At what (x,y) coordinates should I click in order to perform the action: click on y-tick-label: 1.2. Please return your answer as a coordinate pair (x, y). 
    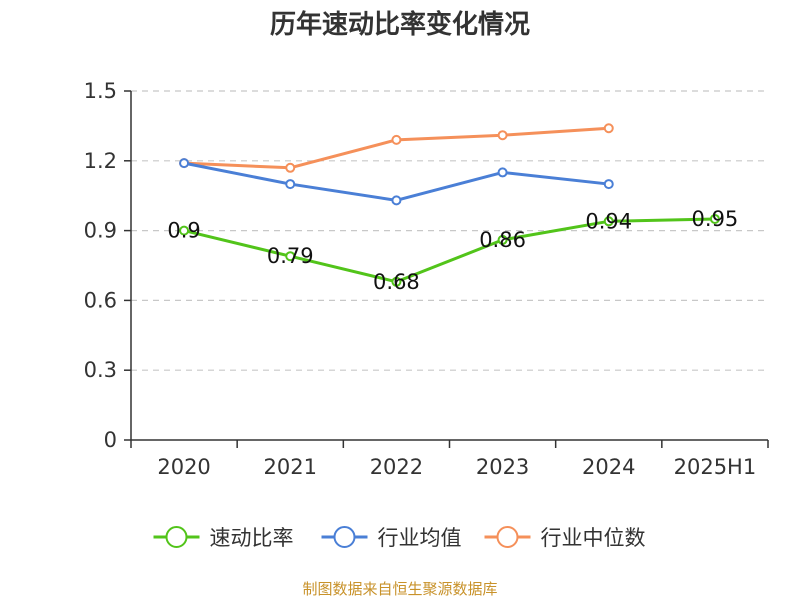
    Looking at the image, I should click on (100, 161).